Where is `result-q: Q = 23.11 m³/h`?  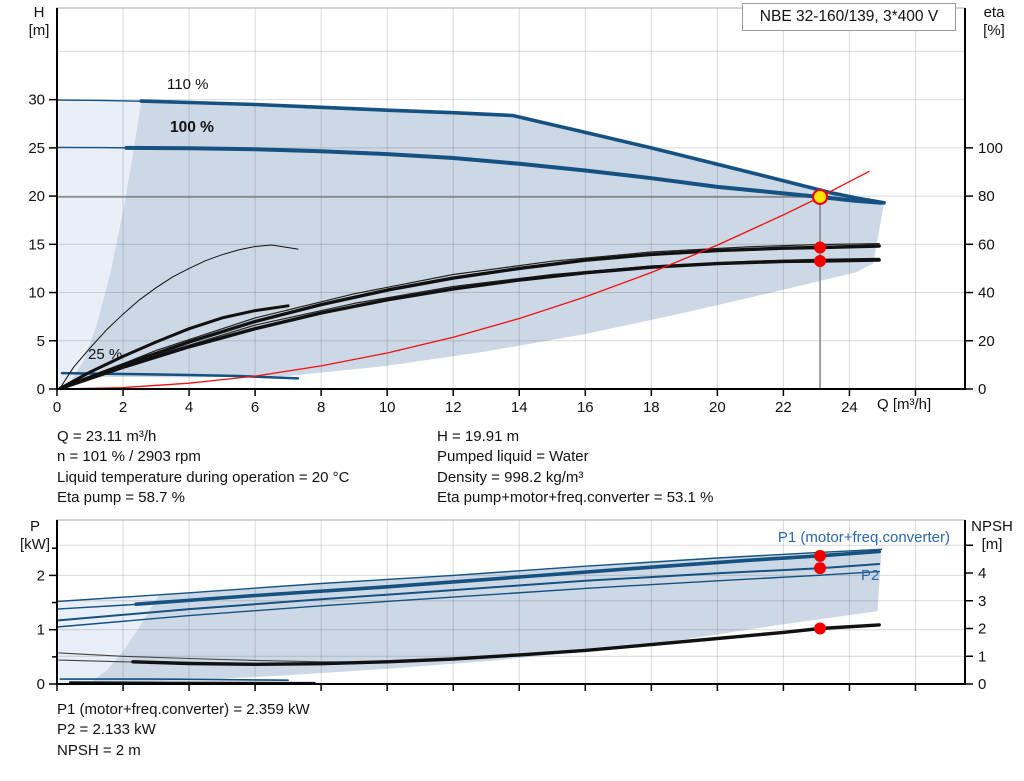 result-q: Q = 23.11 m³/h is located at coordinates (107, 436).